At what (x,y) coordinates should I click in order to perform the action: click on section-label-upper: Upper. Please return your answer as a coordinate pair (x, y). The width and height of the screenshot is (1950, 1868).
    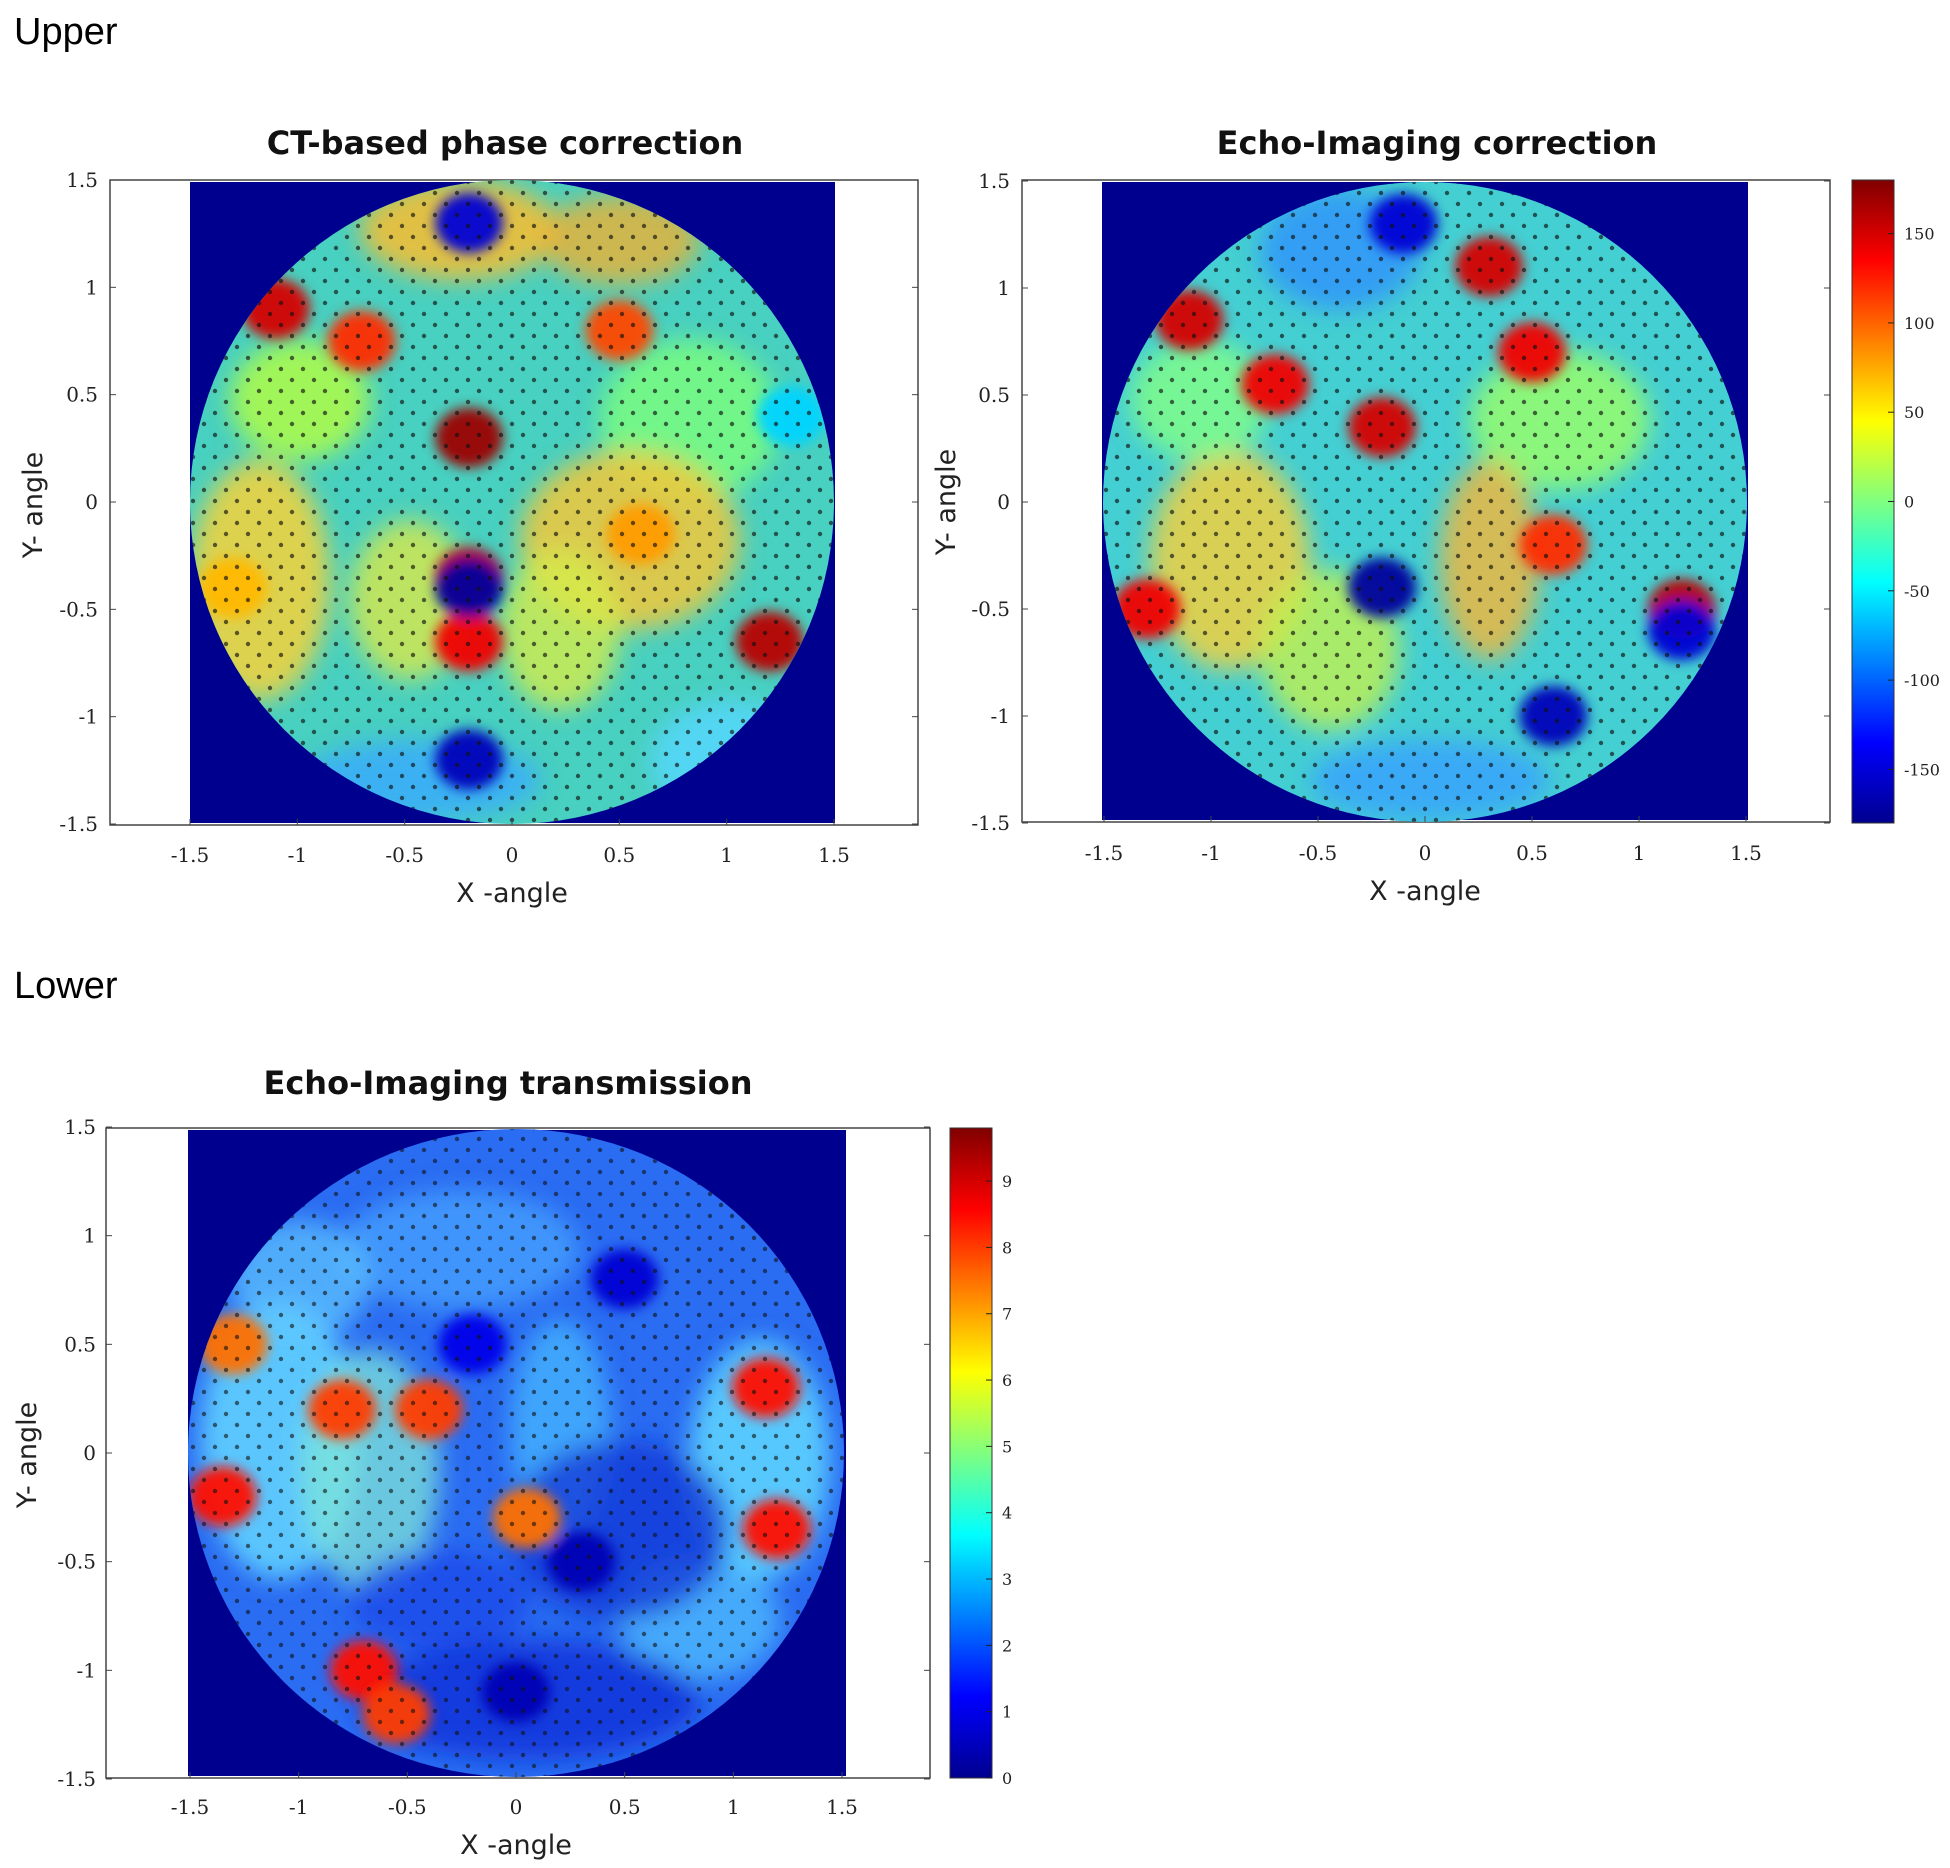
    Looking at the image, I should click on (66, 32).